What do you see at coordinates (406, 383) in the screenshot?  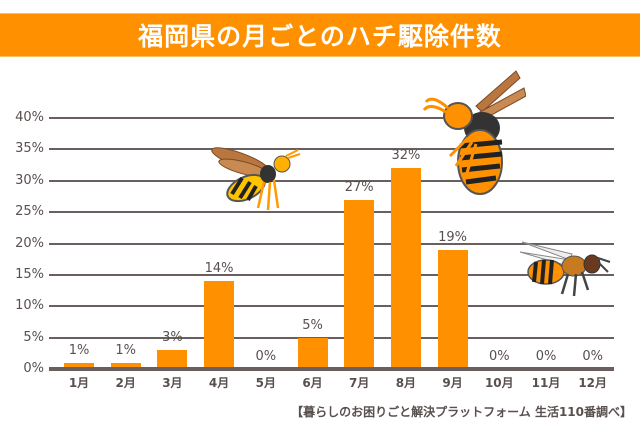 I see `x-tick-label: 8月` at bounding box center [406, 383].